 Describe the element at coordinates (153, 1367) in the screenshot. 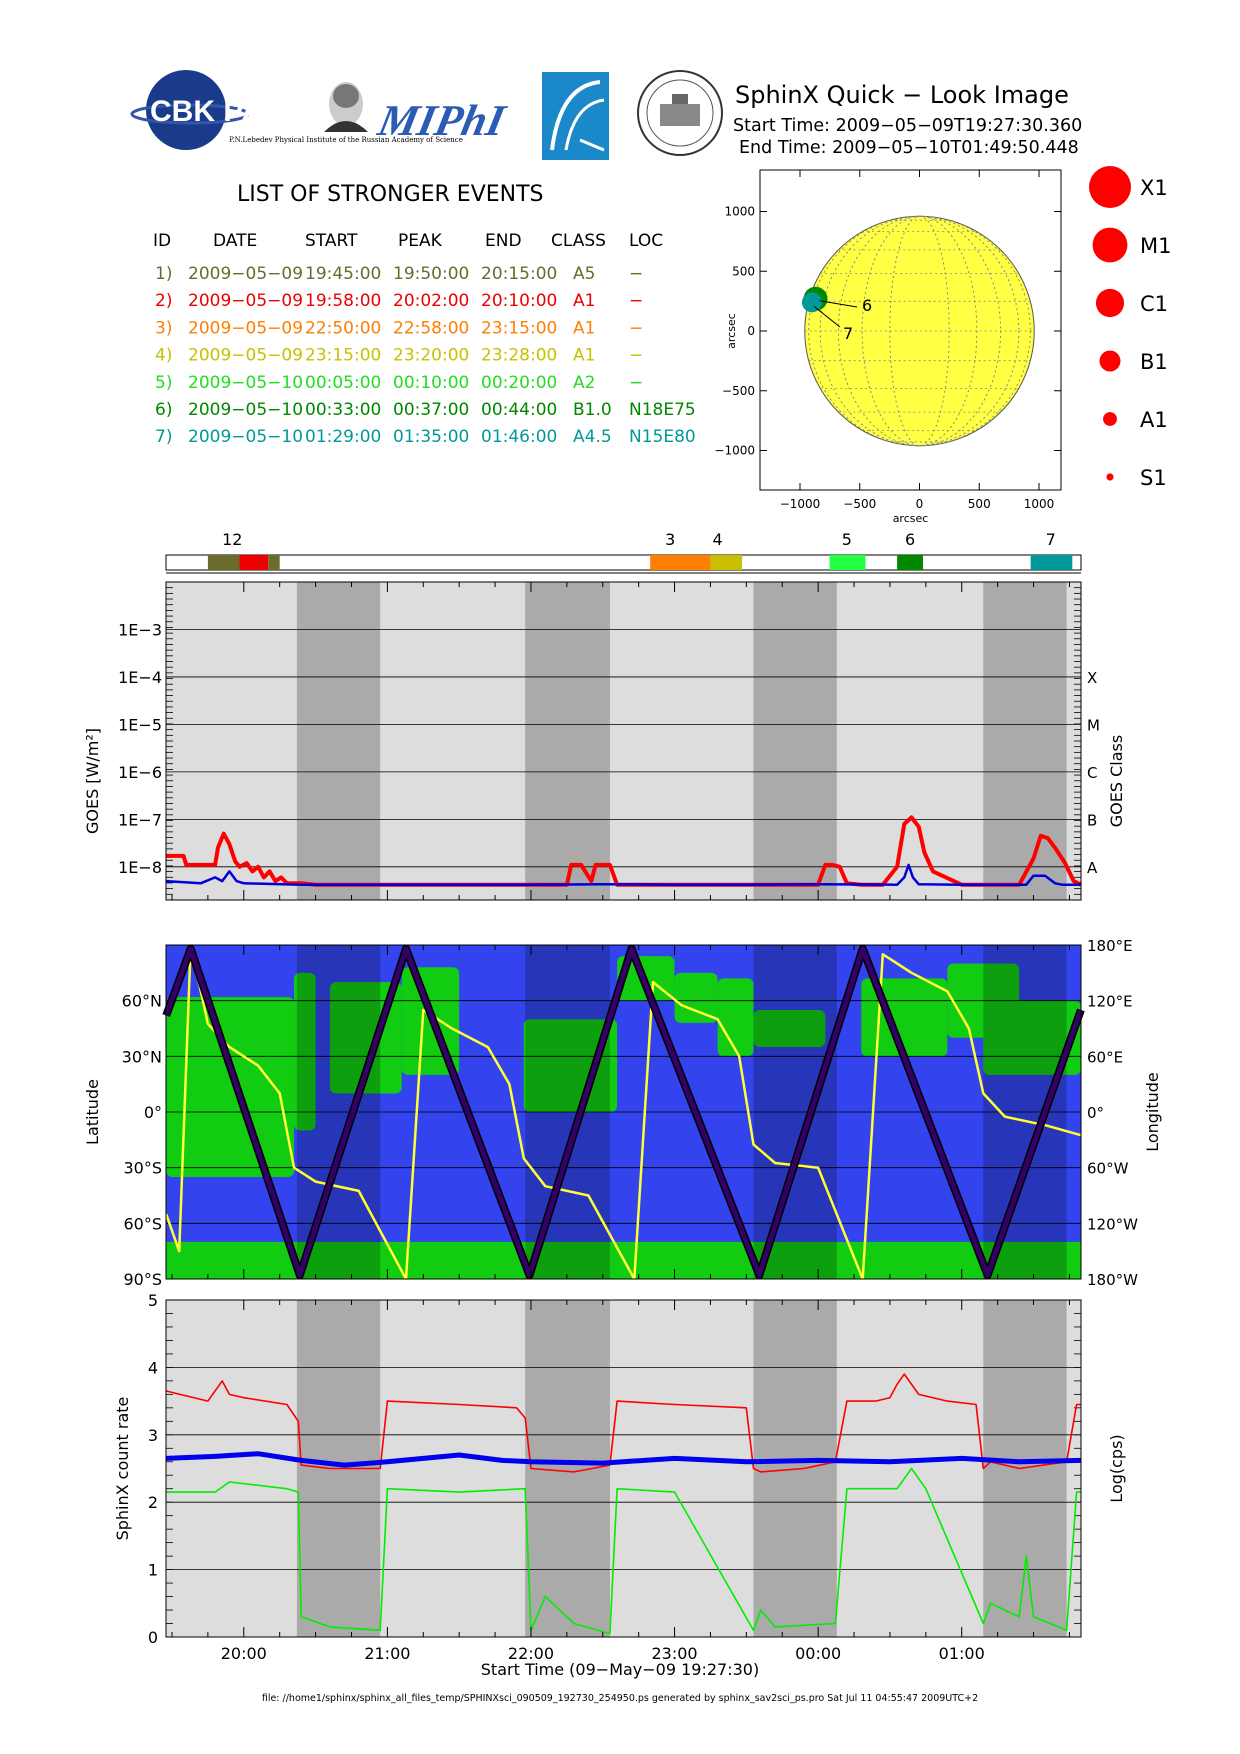

I see `y-tick-label: 4` at that location.